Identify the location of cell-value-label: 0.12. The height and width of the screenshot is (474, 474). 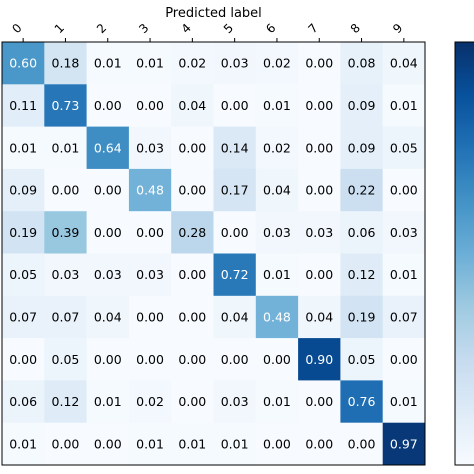
(362, 274).